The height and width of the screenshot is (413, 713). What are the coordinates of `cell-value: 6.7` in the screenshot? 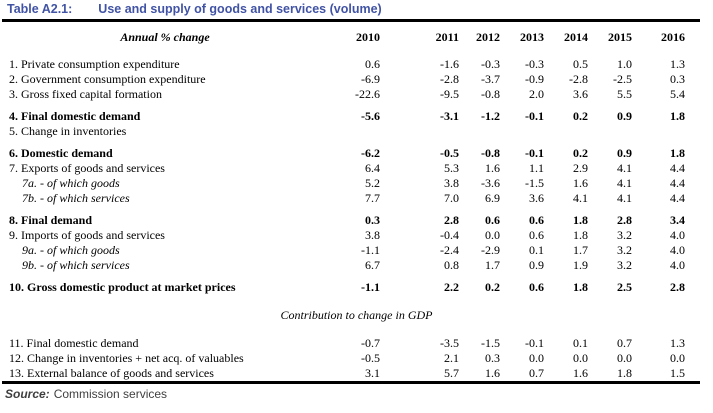 It's located at (372, 265).